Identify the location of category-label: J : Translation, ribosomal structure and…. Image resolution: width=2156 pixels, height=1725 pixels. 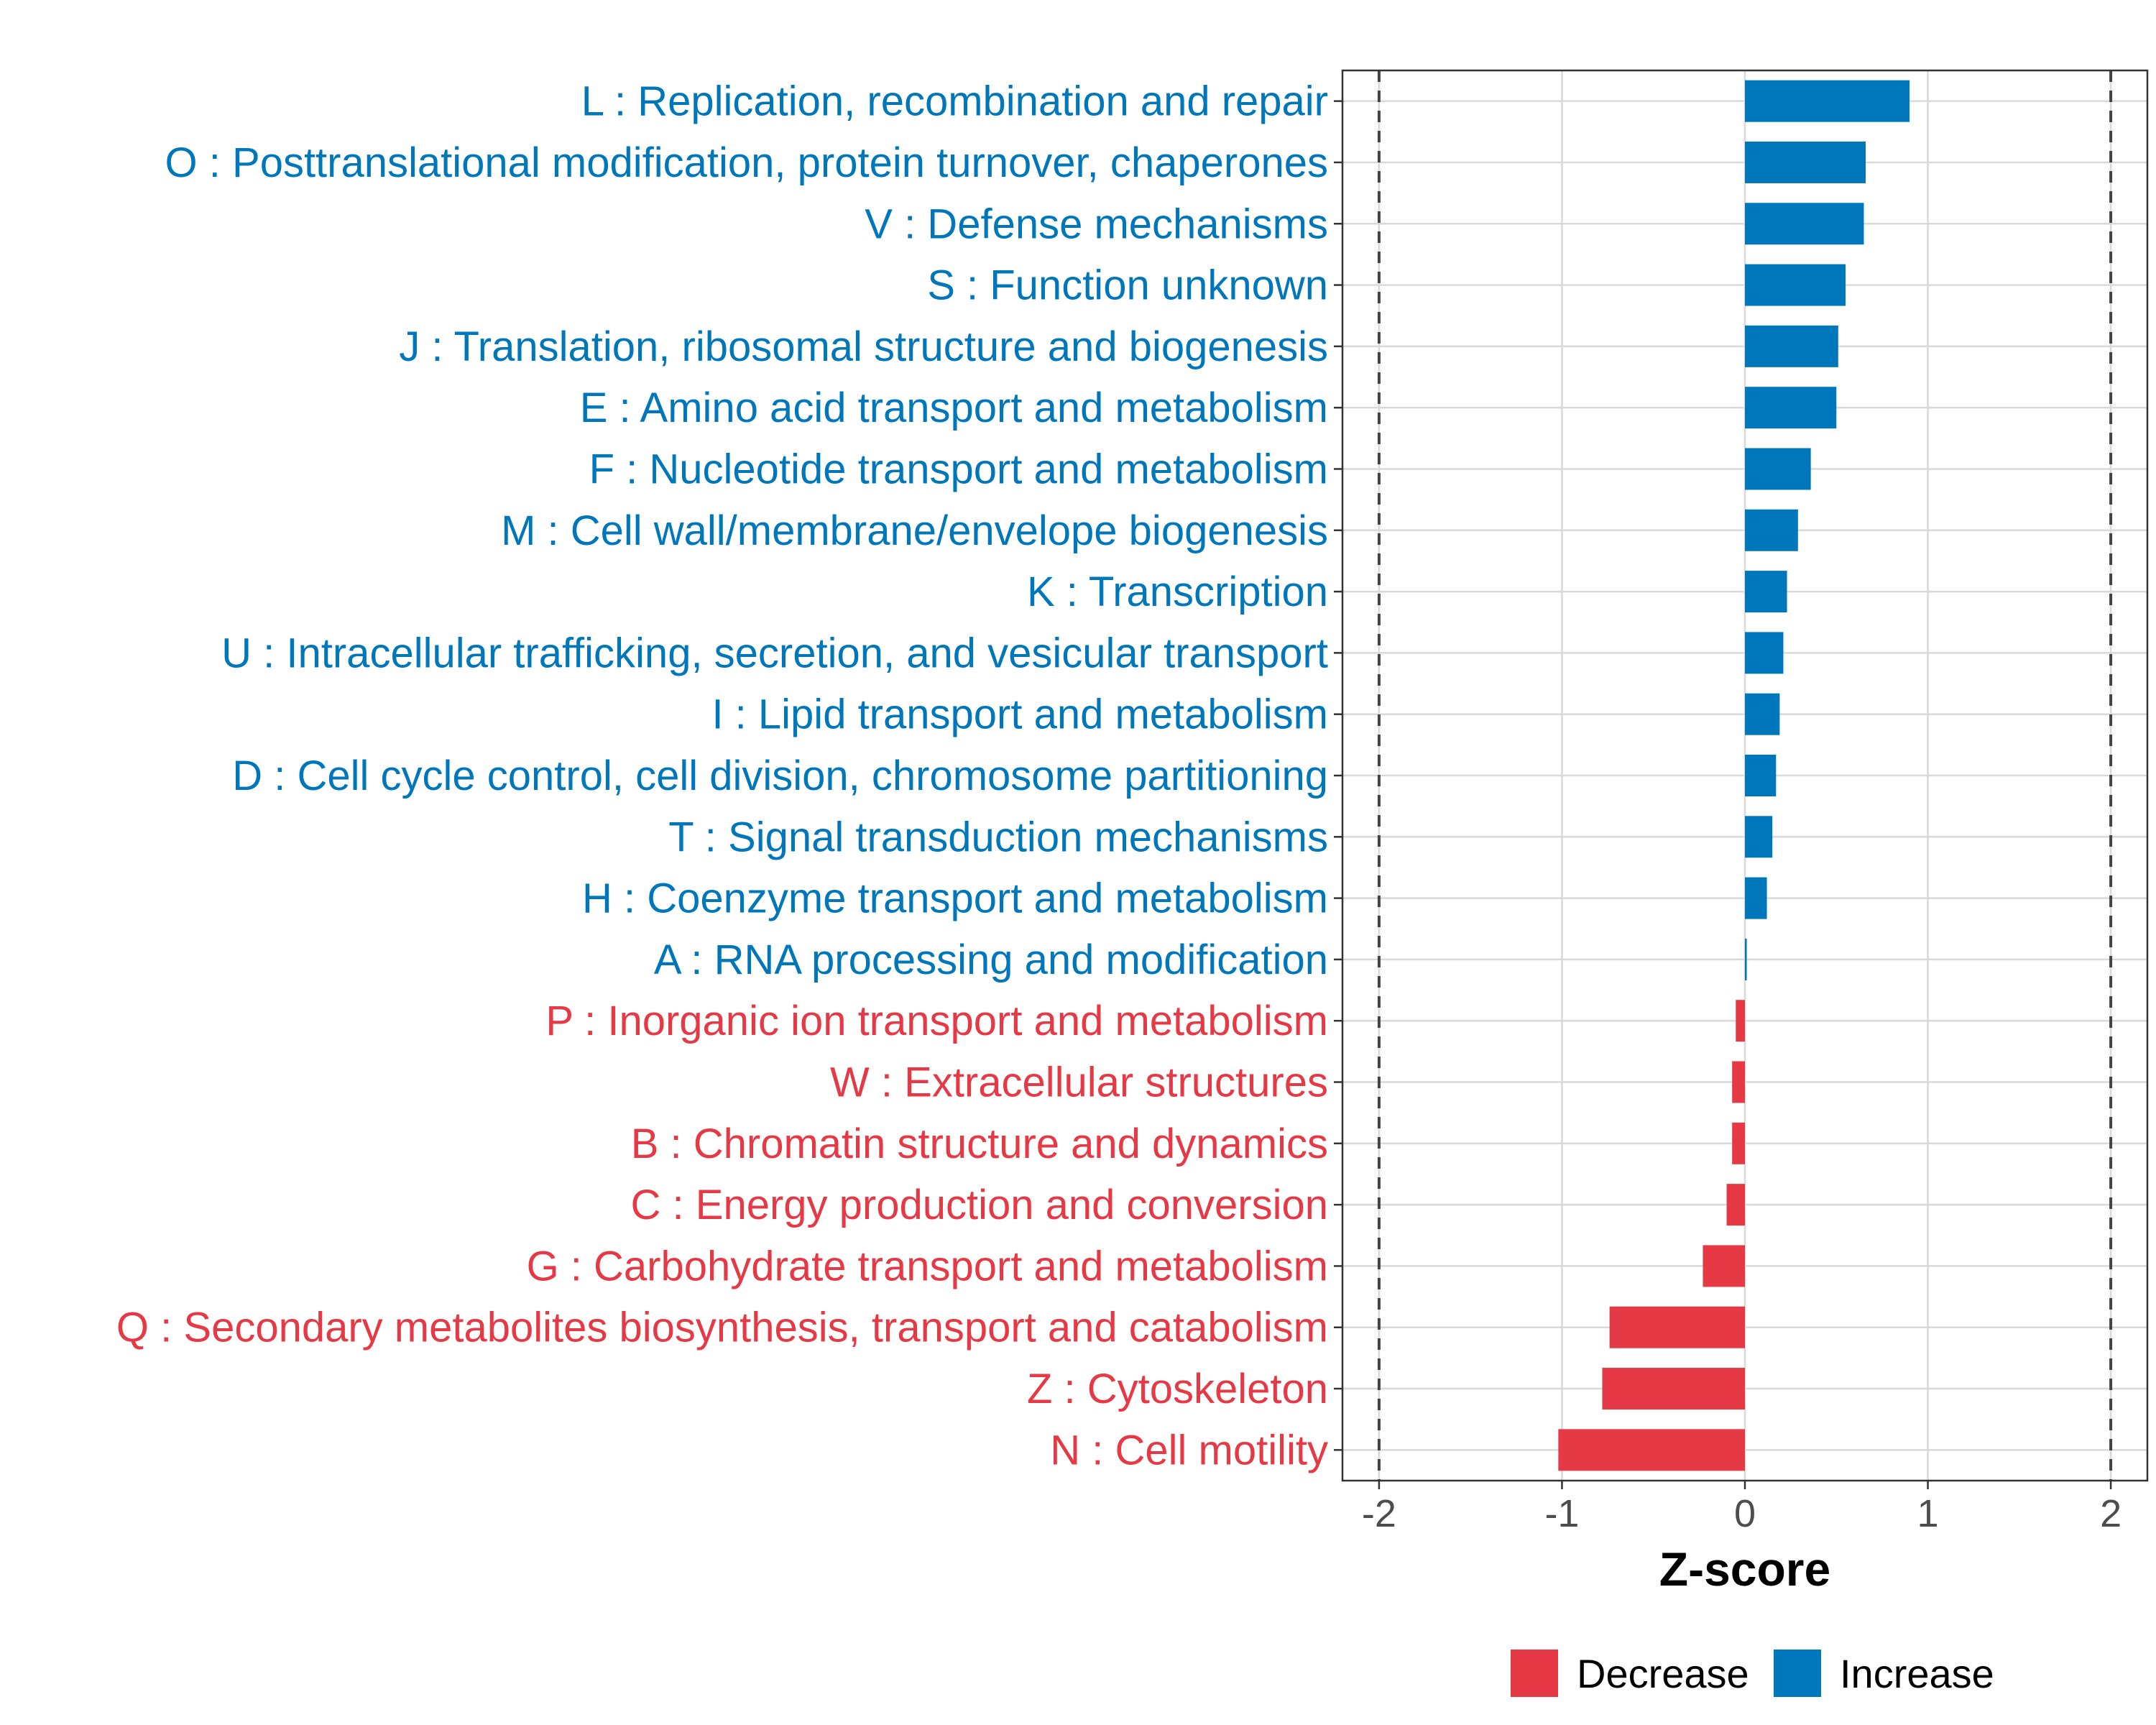
(864, 346).